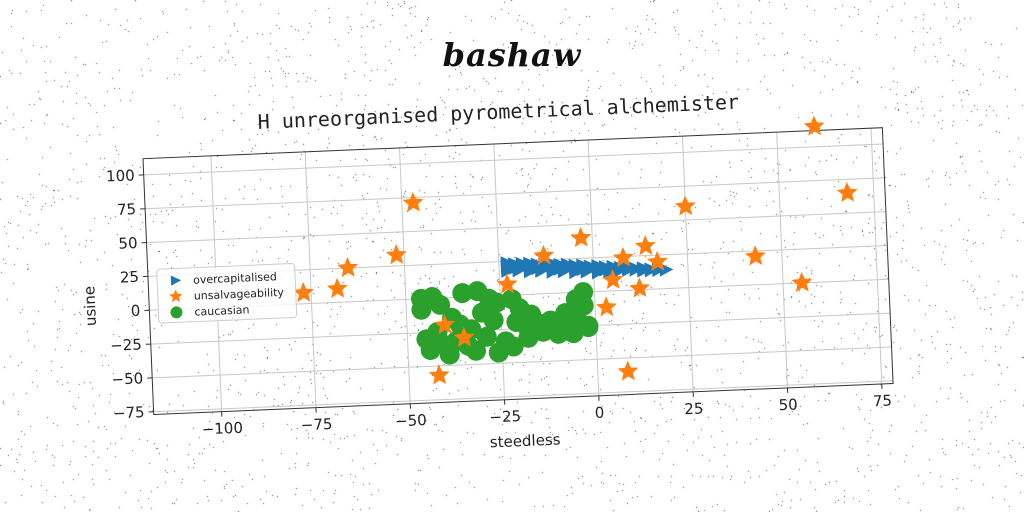 Image resolution: width=1024 pixels, height=512 pixels. What do you see at coordinates (788, 404) in the screenshot?
I see `x-tick-label: 50` at bounding box center [788, 404].